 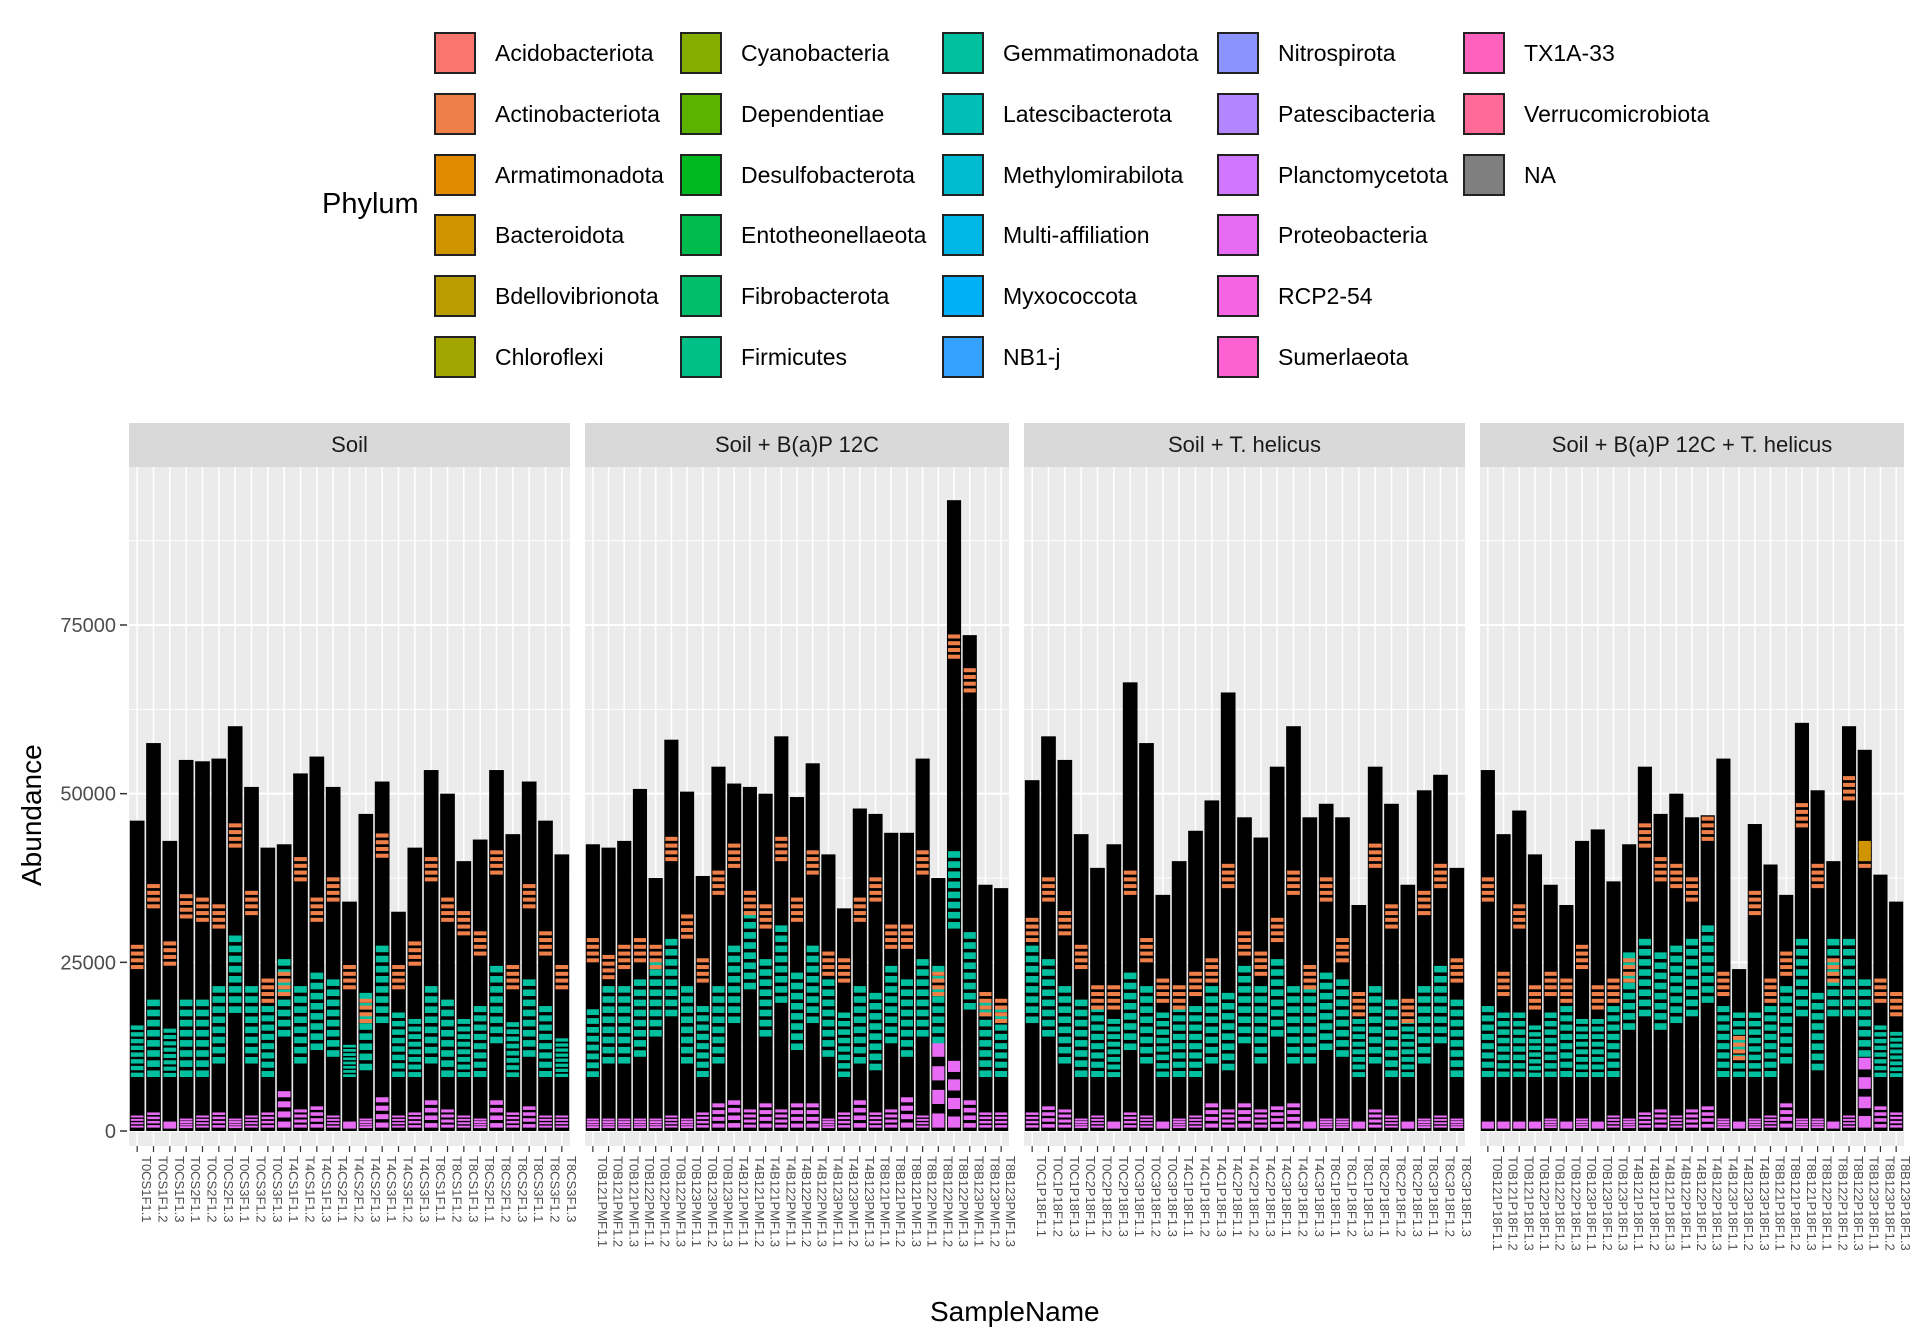 I want to click on x-tick-label: T4B122PMF1.3, so click(x=822, y=1201).